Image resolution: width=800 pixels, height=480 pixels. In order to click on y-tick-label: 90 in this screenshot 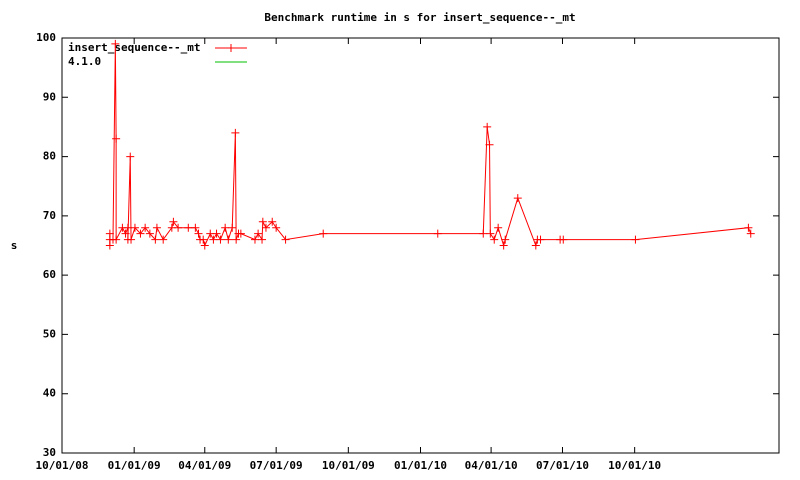, I will do `click(49, 96)`.